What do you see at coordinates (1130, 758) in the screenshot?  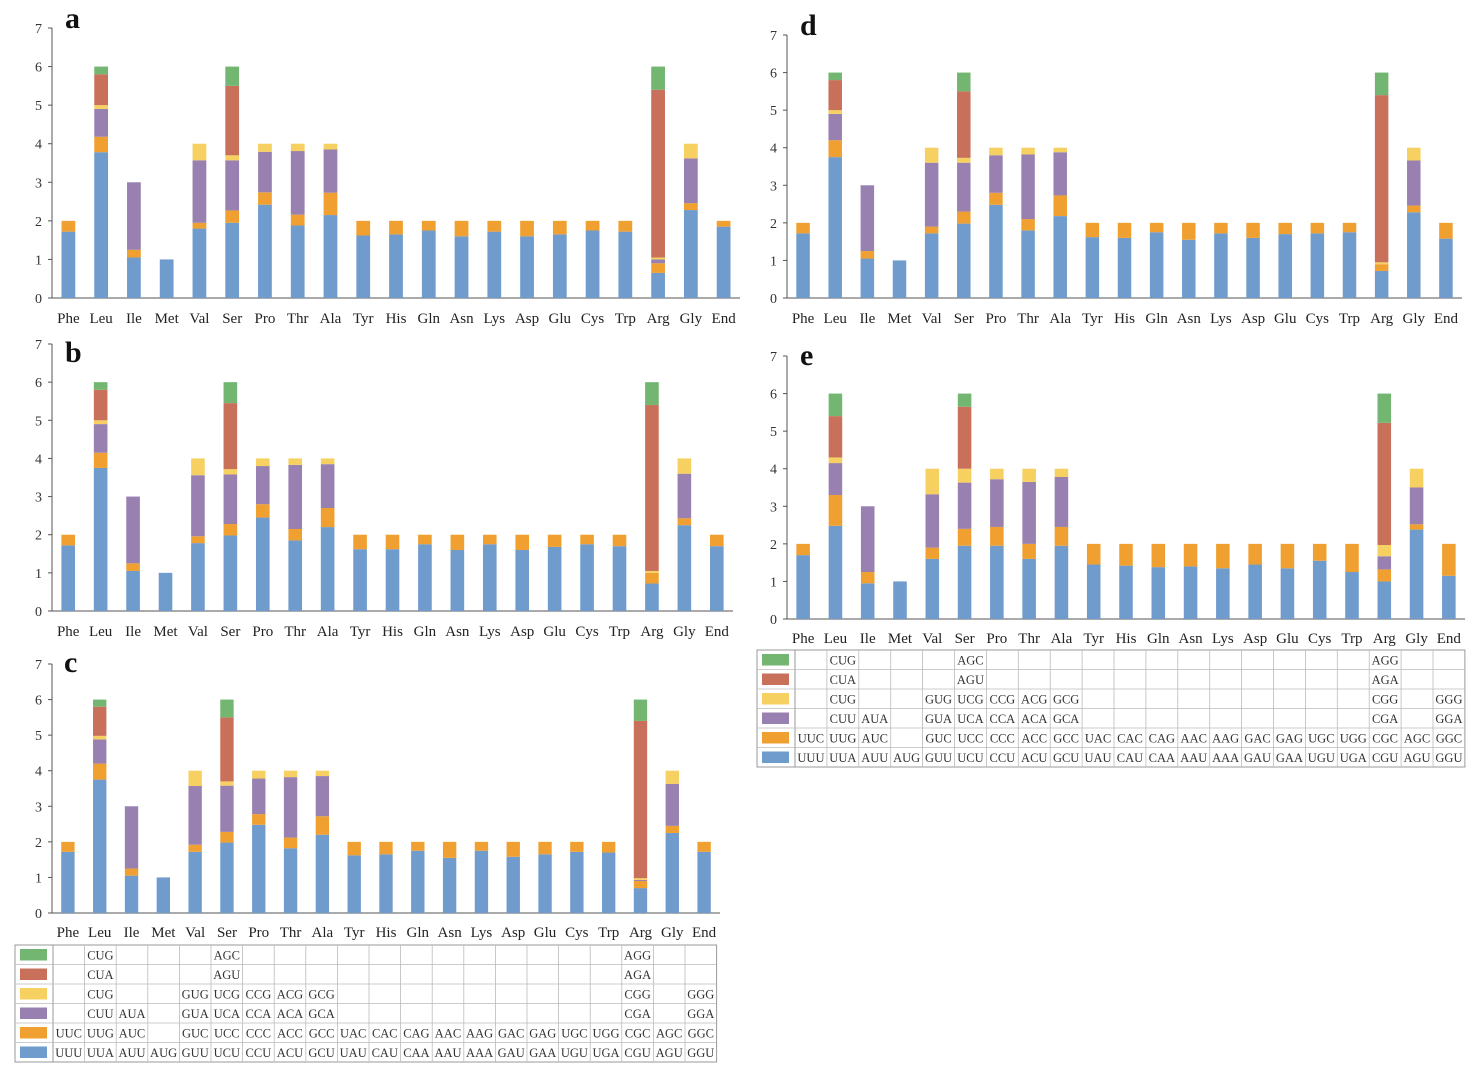 I see `codon-cell: CAU` at bounding box center [1130, 758].